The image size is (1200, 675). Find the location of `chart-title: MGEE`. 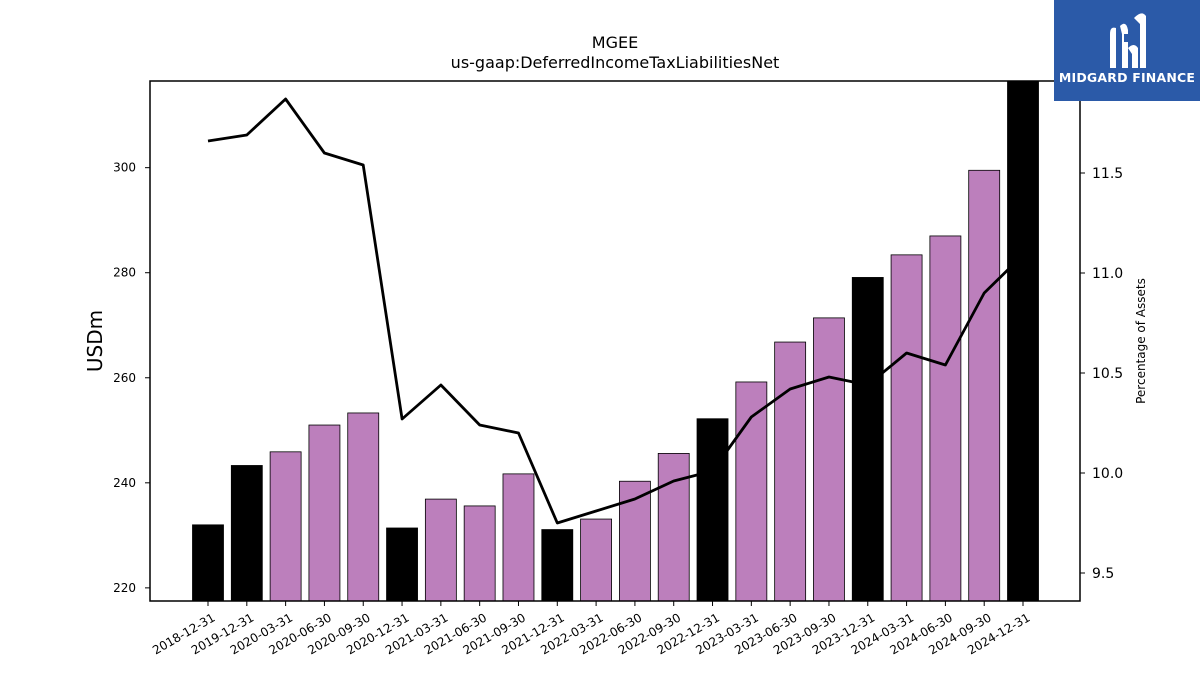

chart-title: MGEE is located at coordinates (615, 42).